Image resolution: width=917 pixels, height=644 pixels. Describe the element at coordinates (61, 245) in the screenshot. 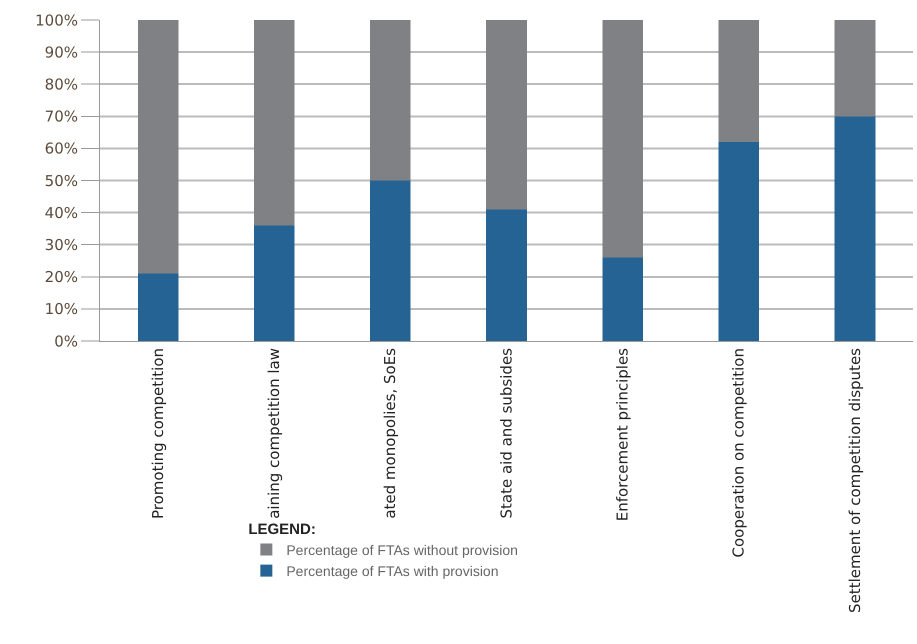

I see `y-tick-label: 30%` at that location.